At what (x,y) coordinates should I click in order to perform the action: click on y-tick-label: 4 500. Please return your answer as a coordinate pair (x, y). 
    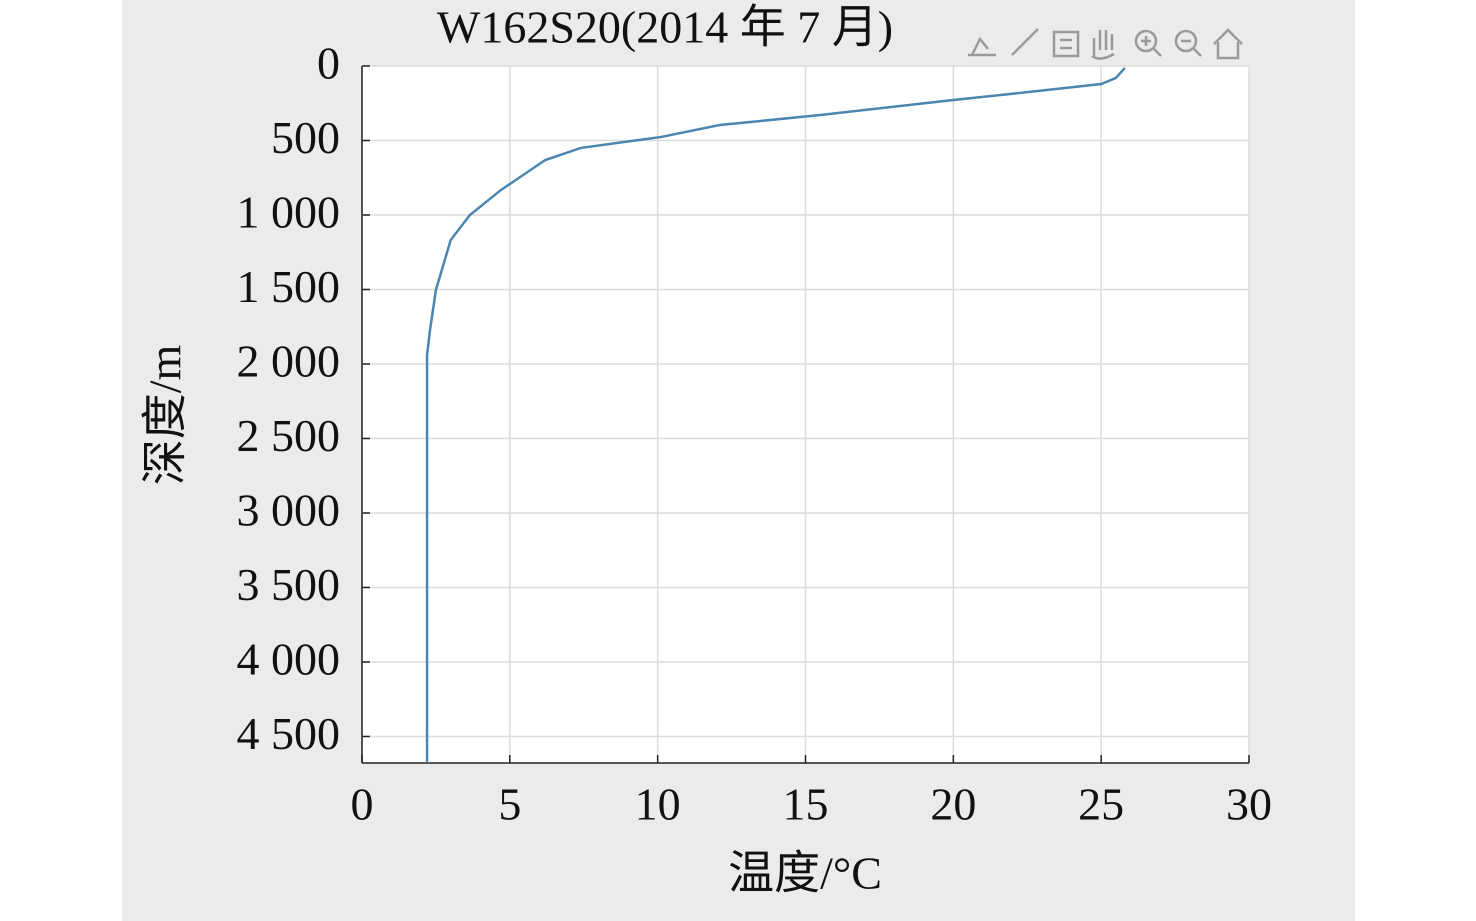
    Looking at the image, I should click on (289, 733).